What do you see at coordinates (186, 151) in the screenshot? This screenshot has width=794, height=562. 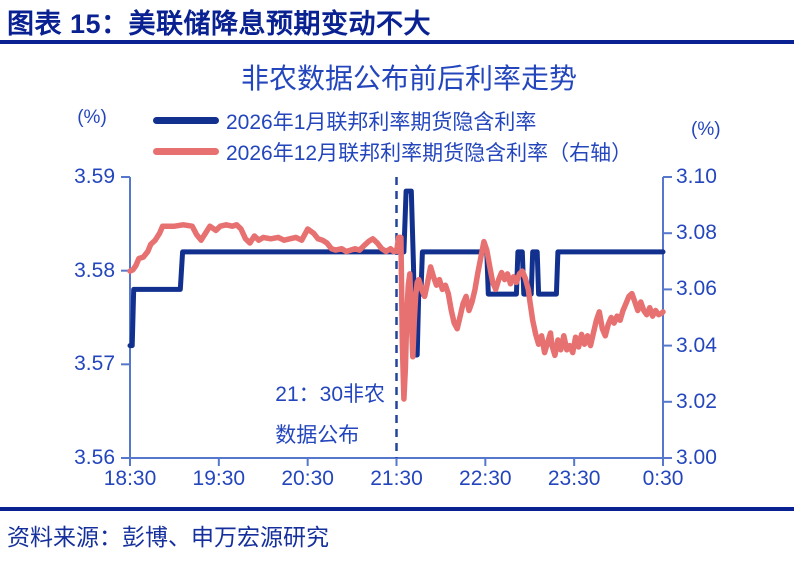 I see `legend-line-swatch-red` at bounding box center [186, 151].